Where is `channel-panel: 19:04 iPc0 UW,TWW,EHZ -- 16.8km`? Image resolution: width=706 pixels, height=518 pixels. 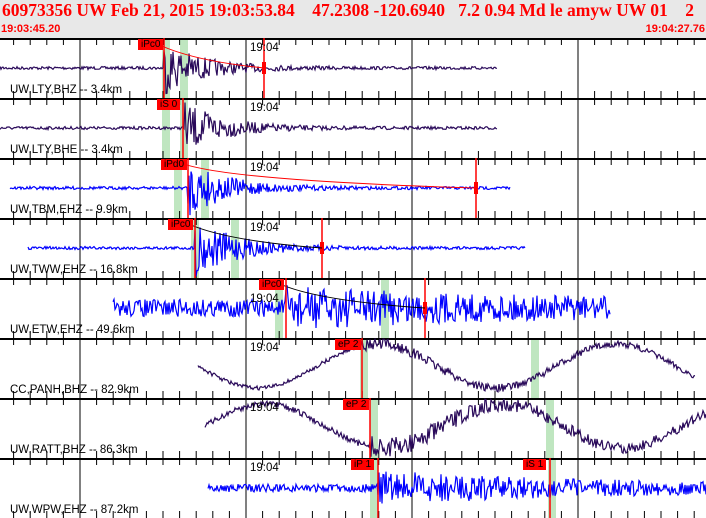 channel-panel: 19:04 iPc0 UW,TWW,EHZ -- 16.8km is located at coordinates (353, 248).